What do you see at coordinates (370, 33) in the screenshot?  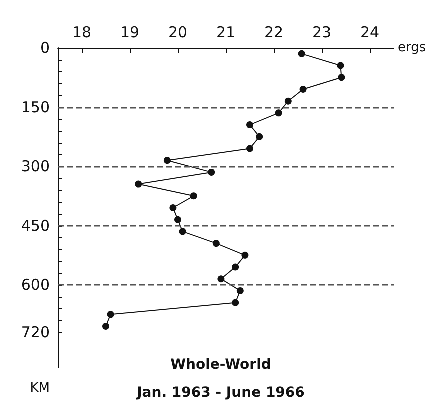 I see `x-tick-label: 24` at bounding box center [370, 33].